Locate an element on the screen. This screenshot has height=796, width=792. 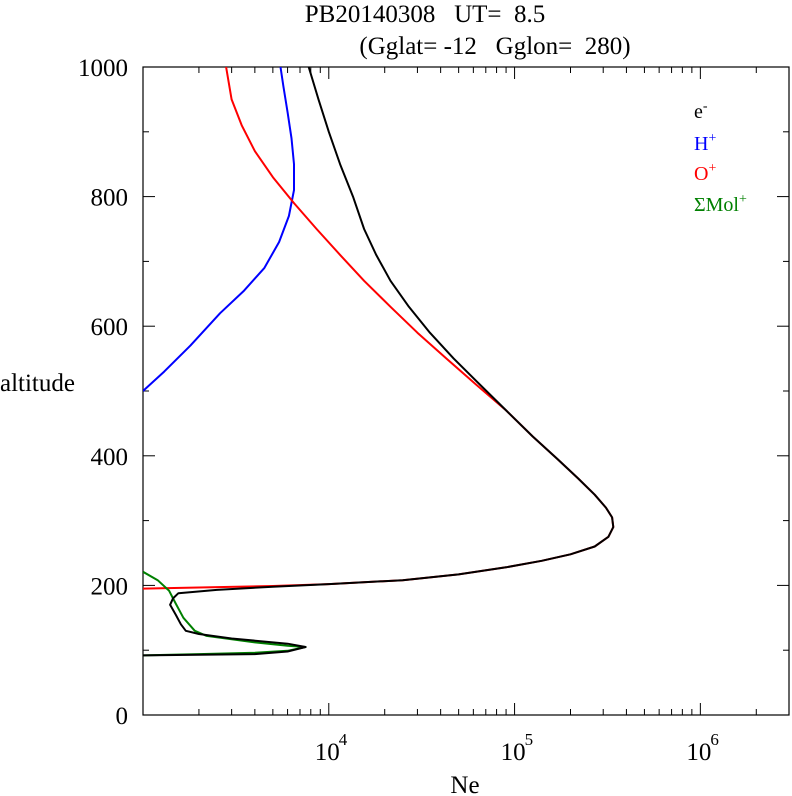
y-tick-label: 600 is located at coordinates (110, 327).